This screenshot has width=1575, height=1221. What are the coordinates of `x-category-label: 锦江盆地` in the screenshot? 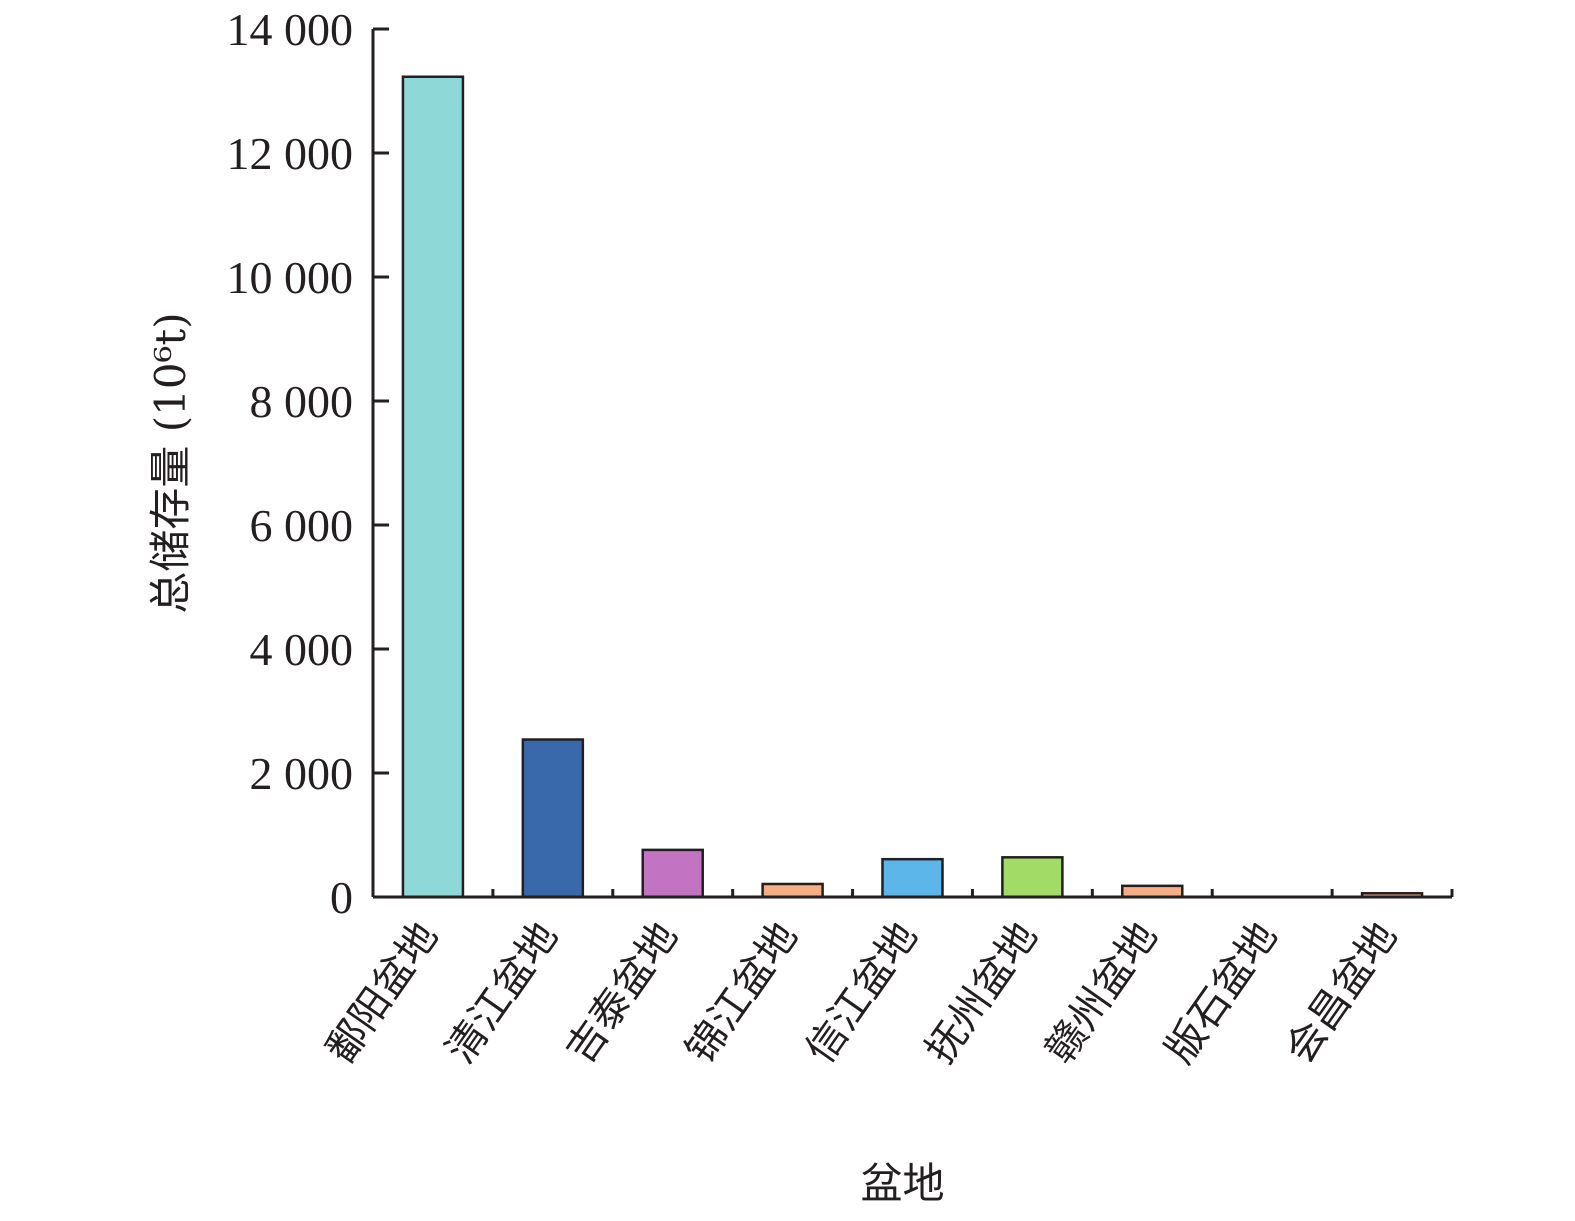 It's located at (741, 992).